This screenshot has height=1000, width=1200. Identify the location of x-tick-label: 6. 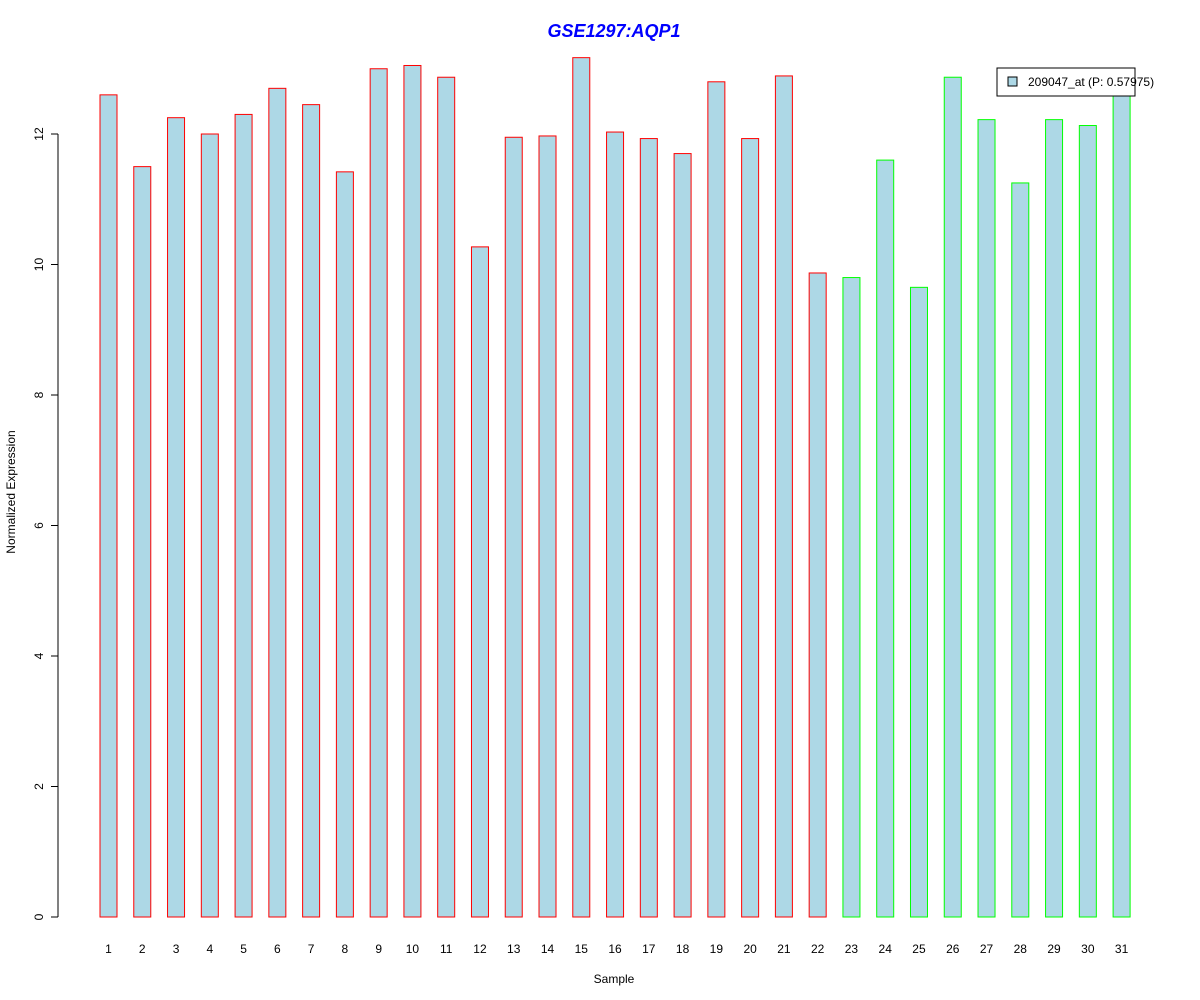
(277, 949).